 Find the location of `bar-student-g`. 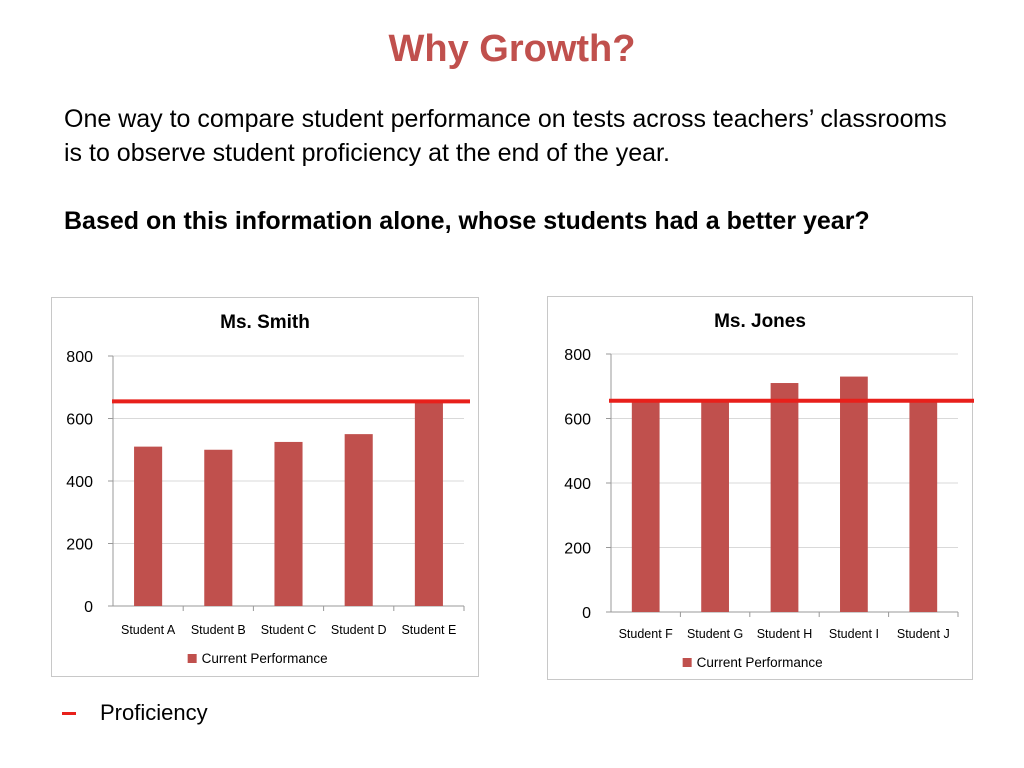

bar-student-g is located at coordinates (715, 505).